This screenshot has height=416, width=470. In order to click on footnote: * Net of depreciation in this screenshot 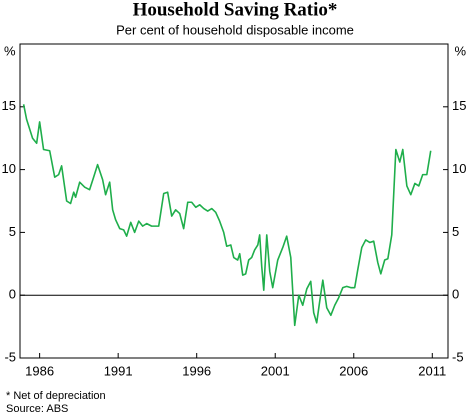, I will do `click(56, 396)`.